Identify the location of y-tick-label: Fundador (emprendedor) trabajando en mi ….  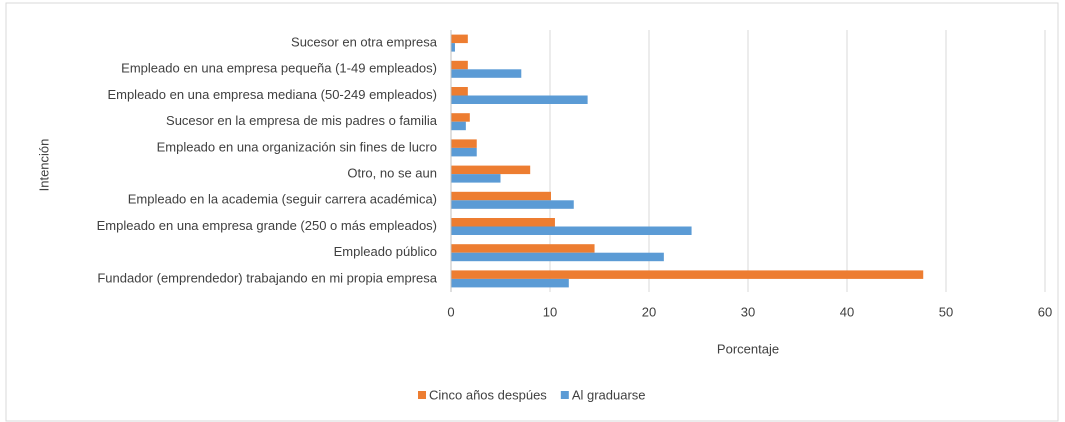
(267, 277).